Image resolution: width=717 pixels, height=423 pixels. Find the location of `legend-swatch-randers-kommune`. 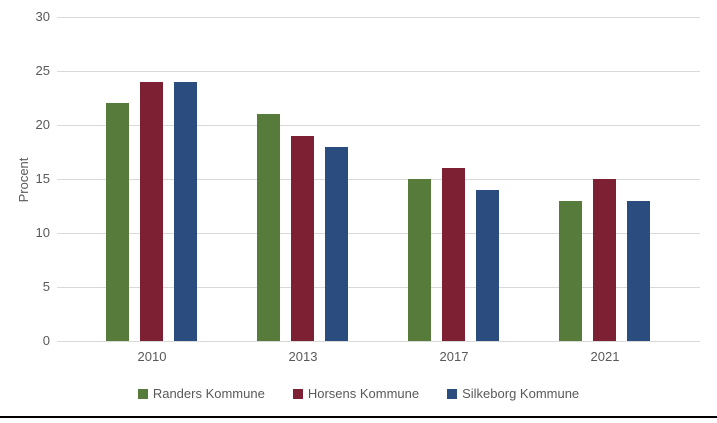

legend-swatch-randers-kommune is located at coordinates (142, 394).